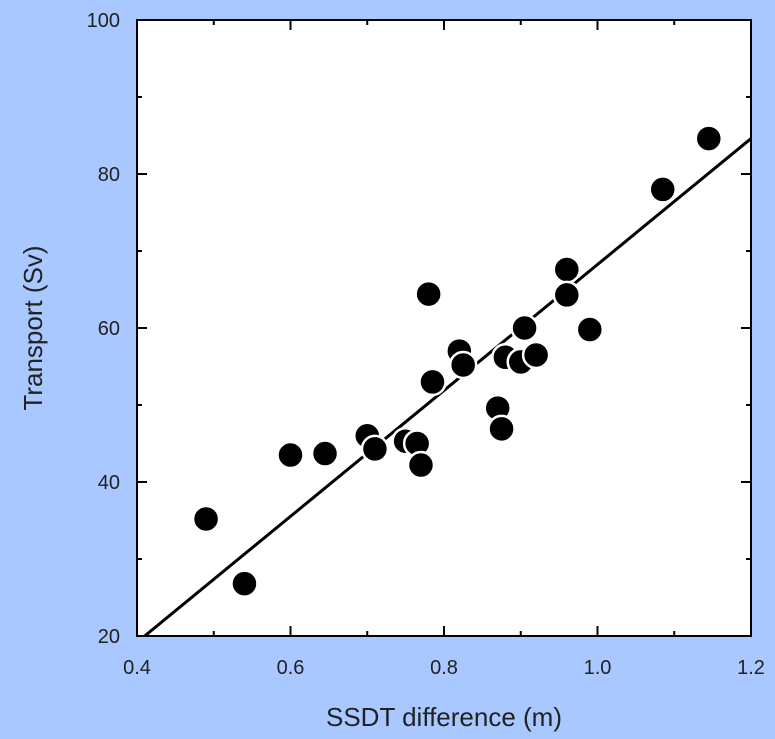 Image resolution: width=775 pixels, height=739 pixels. Describe the element at coordinates (444, 668) in the screenshot. I see `x-tick-label: 0.8` at that location.